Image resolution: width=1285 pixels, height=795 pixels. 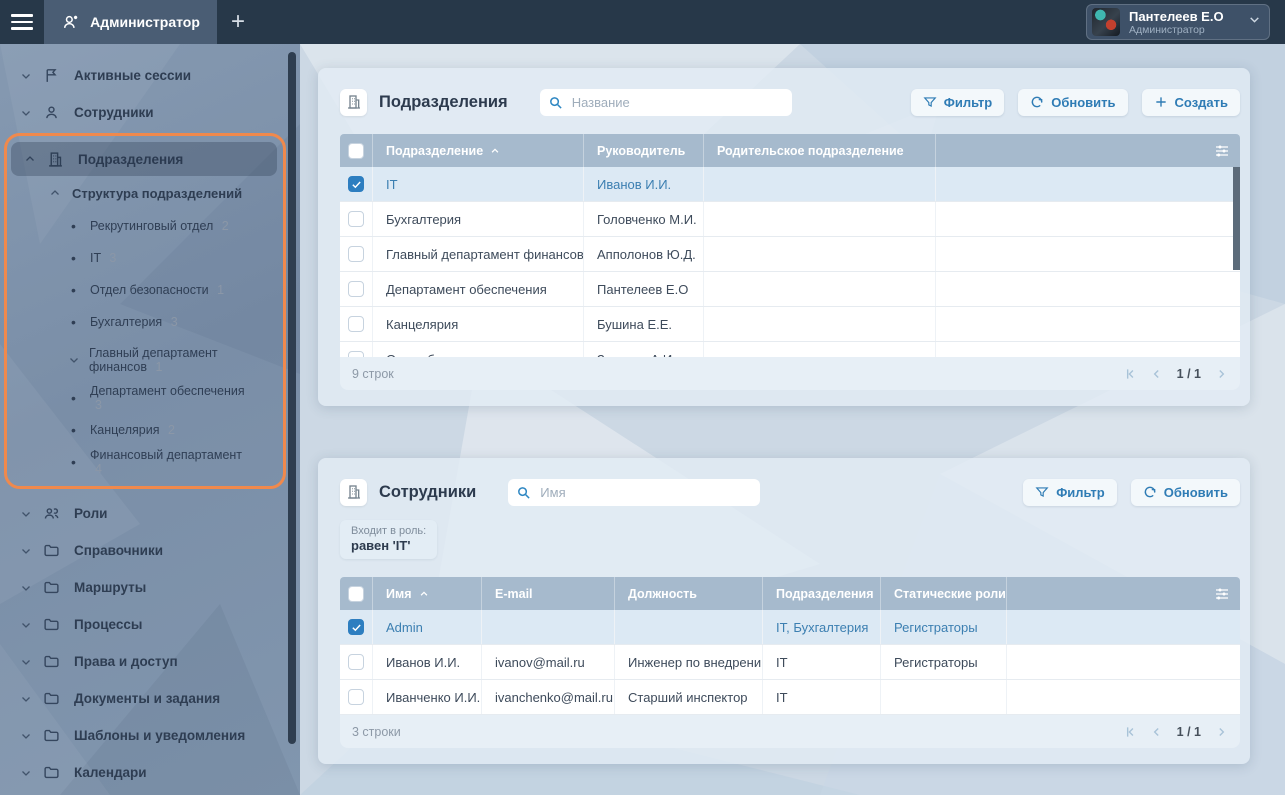 I want to click on sidebar-item-security-dept: • Отдел безопасности 1, so click(x=145, y=290).